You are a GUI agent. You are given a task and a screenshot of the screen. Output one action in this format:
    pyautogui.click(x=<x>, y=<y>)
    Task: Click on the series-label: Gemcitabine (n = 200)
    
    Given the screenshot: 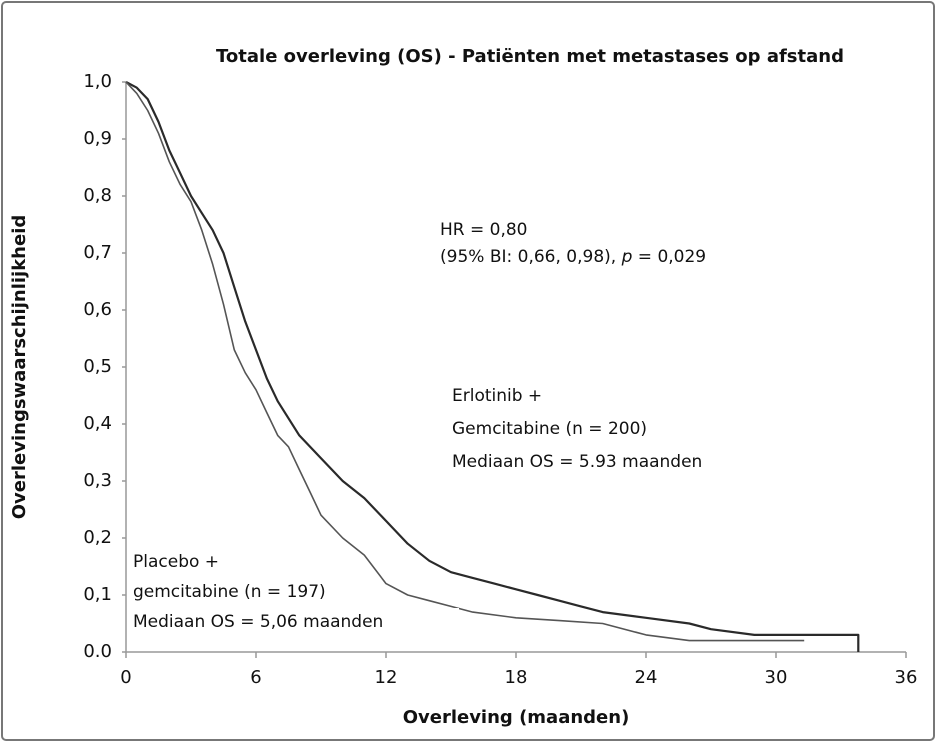 What is the action you would take?
    pyautogui.click(x=549, y=429)
    